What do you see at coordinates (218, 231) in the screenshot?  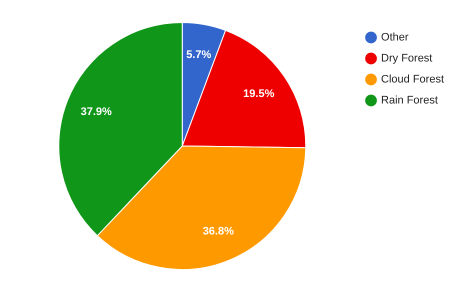 I see `data-label: 36.8%` at bounding box center [218, 231].